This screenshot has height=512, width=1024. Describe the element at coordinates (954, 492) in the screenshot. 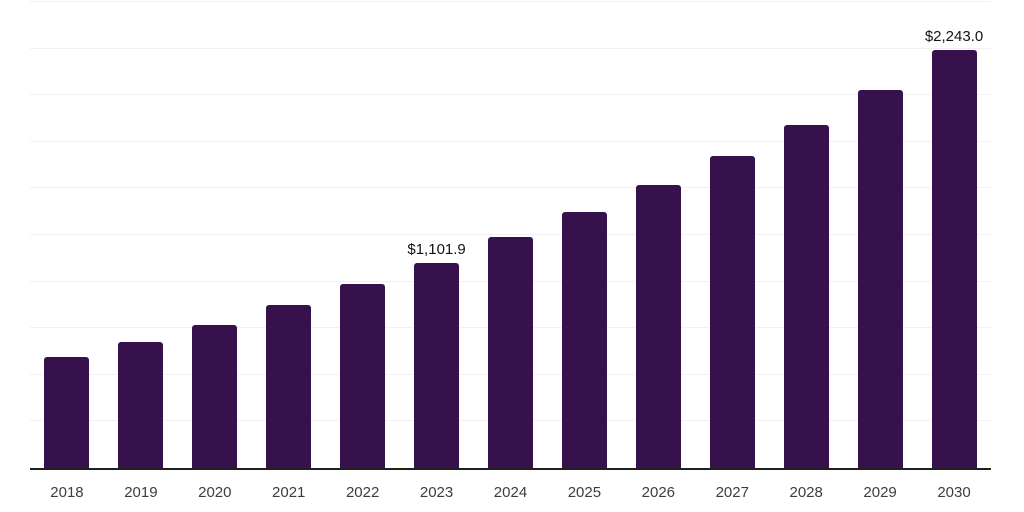

I see `x-axis-label-2030: 2030` at that location.